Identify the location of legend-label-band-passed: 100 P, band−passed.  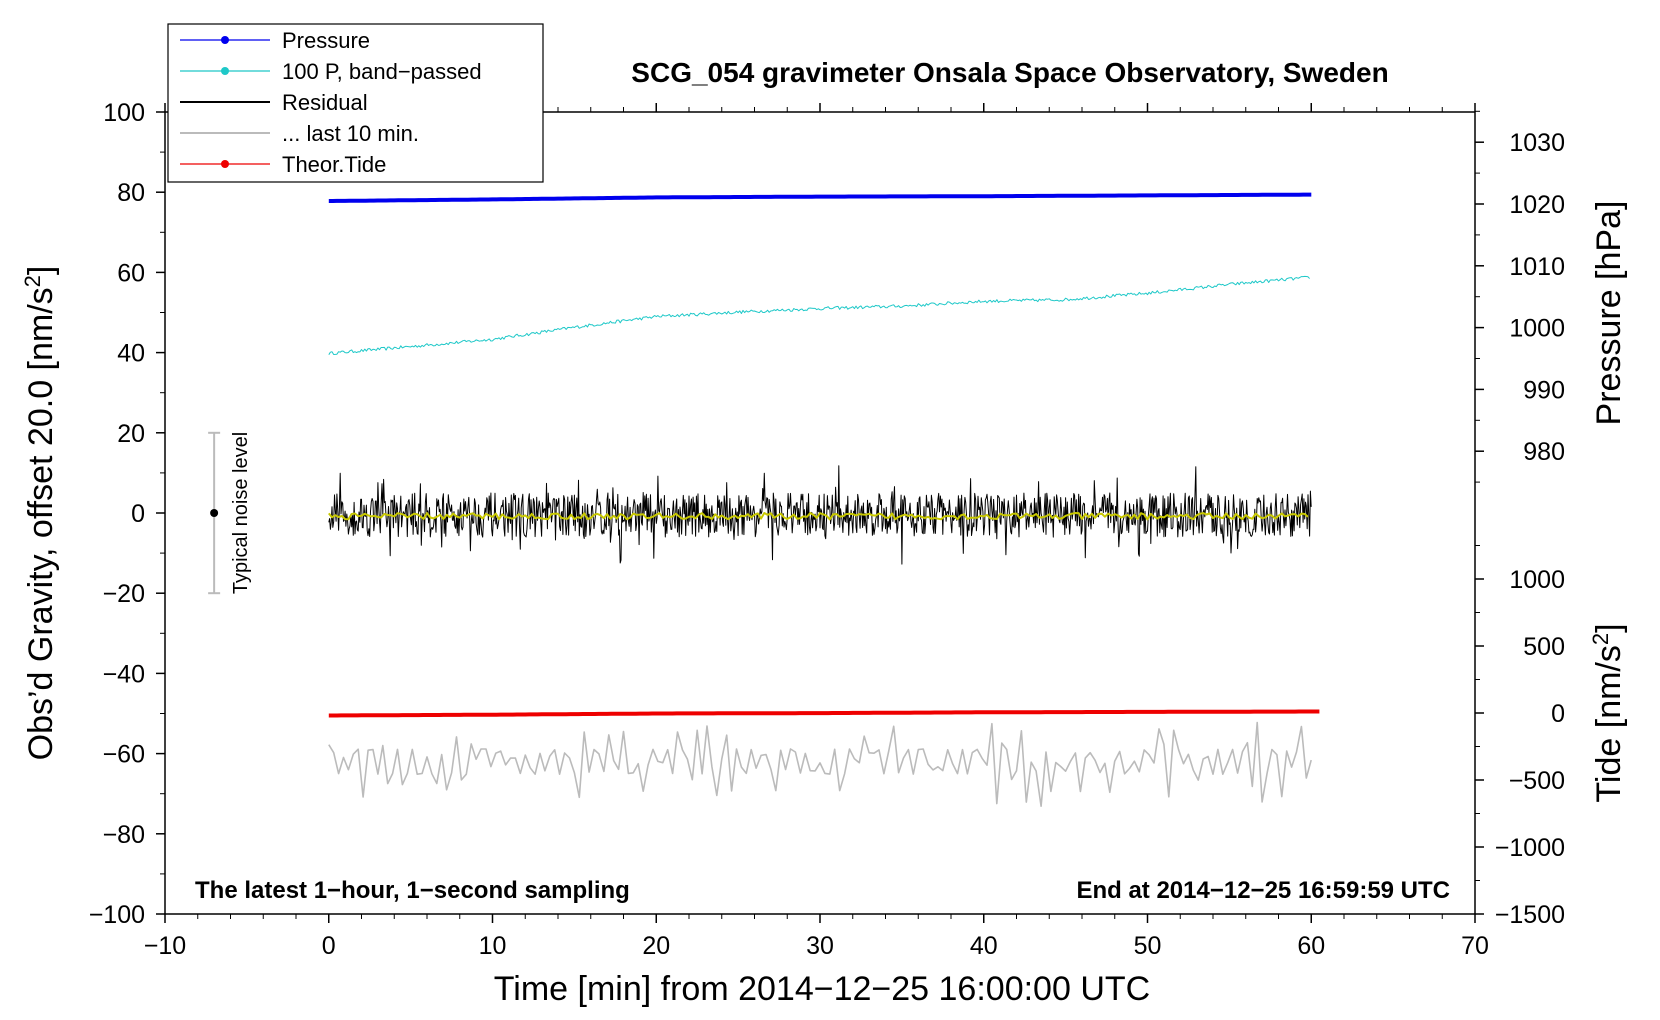
(382, 71).